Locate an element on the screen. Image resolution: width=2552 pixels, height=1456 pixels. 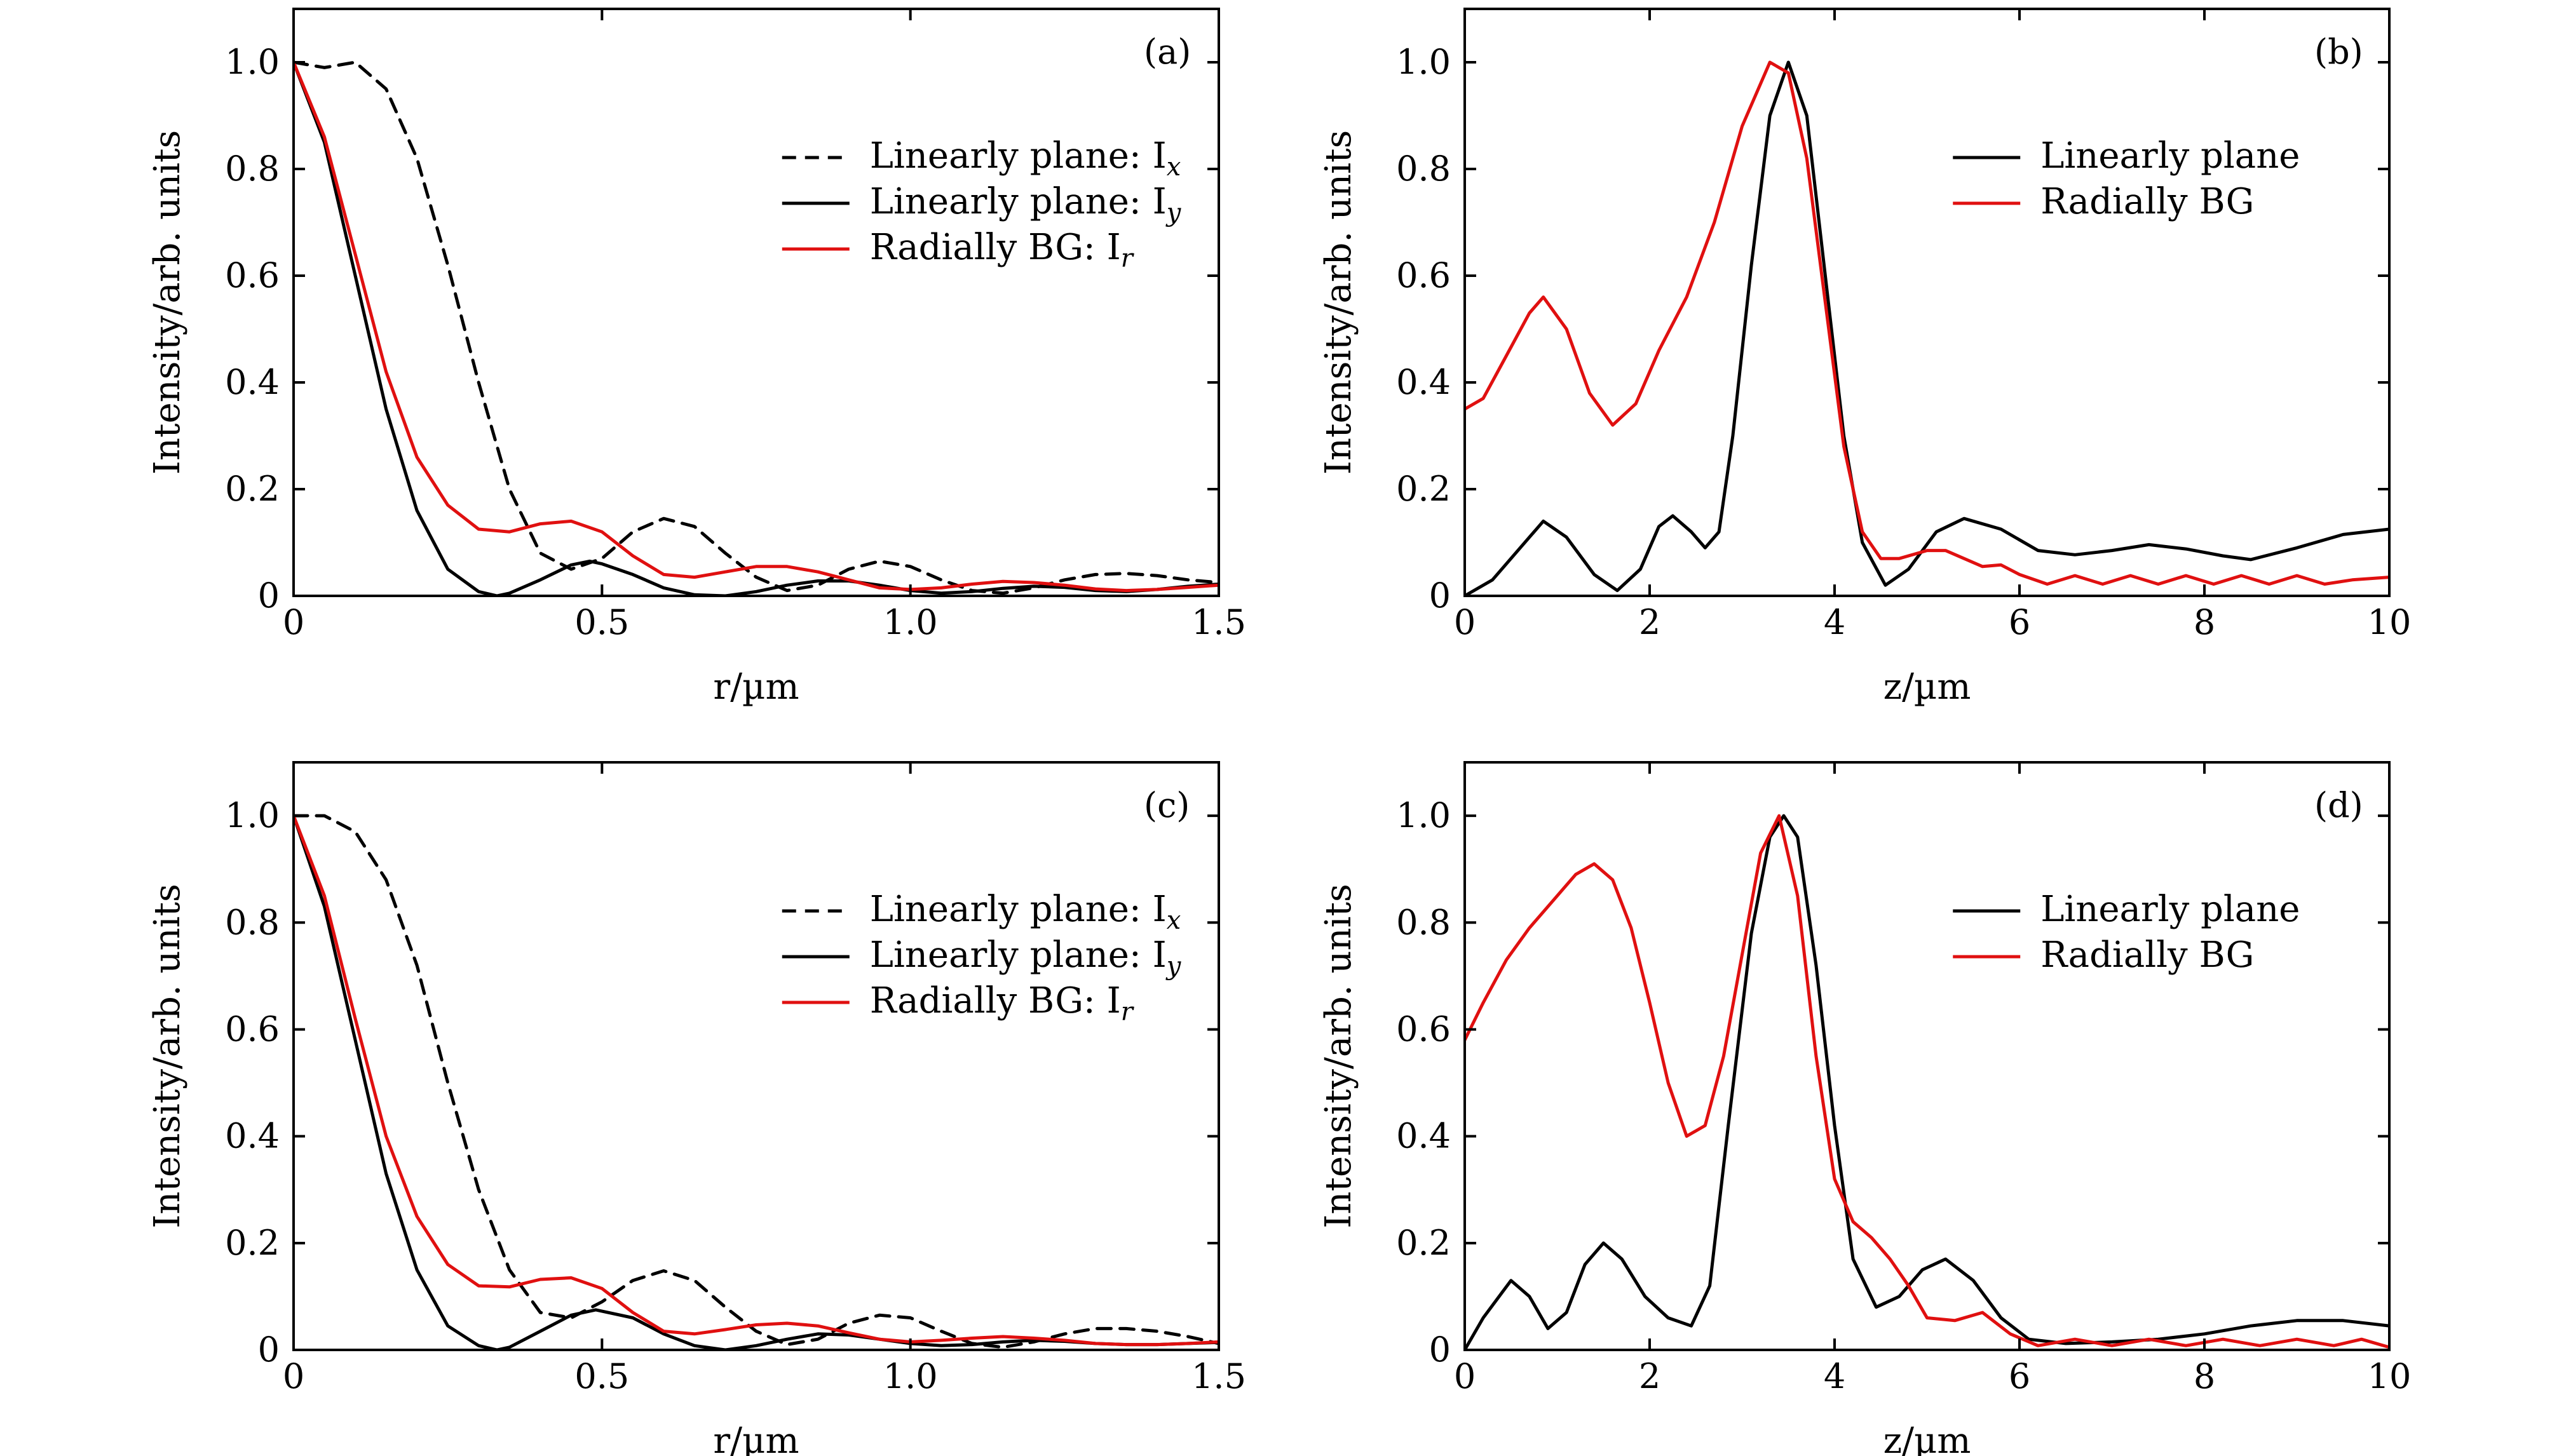
panel-label: (b) is located at coordinates (2338, 52).